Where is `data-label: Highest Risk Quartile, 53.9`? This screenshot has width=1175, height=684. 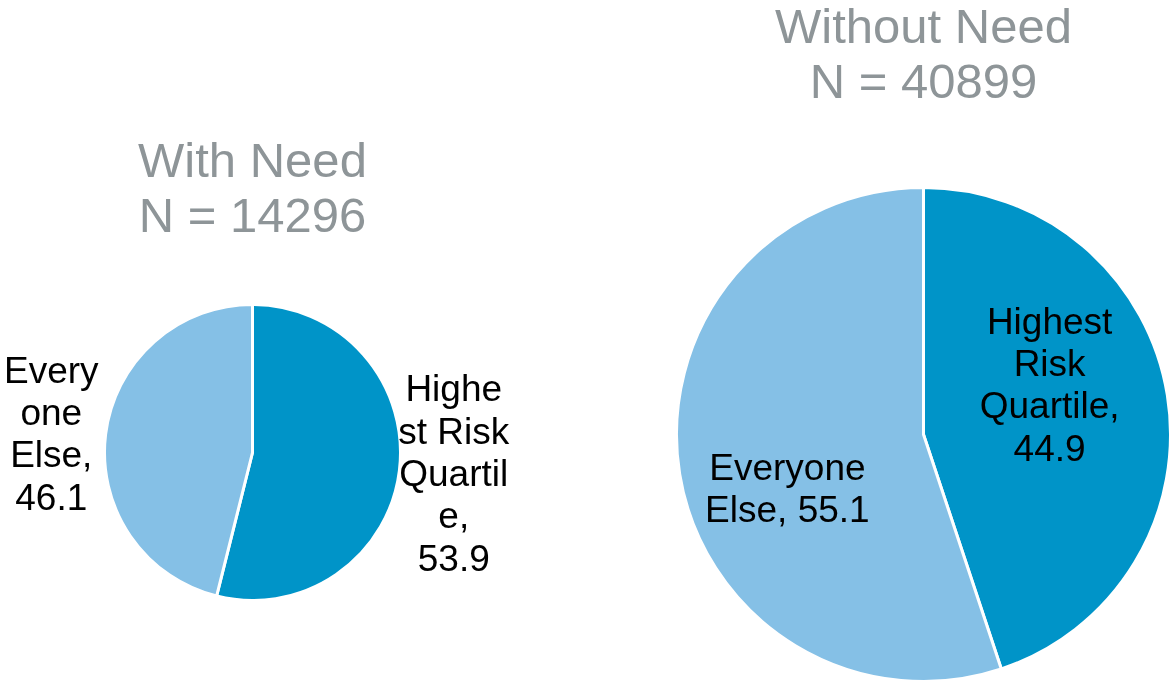
data-label: Highest Risk Quartile, 53.9 is located at coordinates (454, 473).